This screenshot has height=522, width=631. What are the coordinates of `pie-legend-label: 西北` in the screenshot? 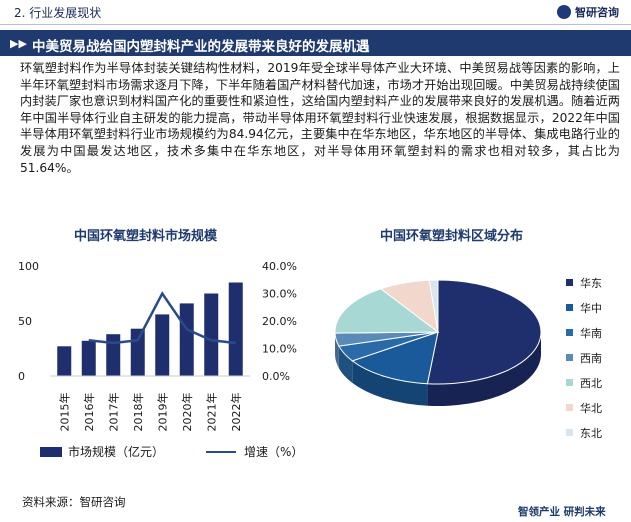 It's located at (591, 383).